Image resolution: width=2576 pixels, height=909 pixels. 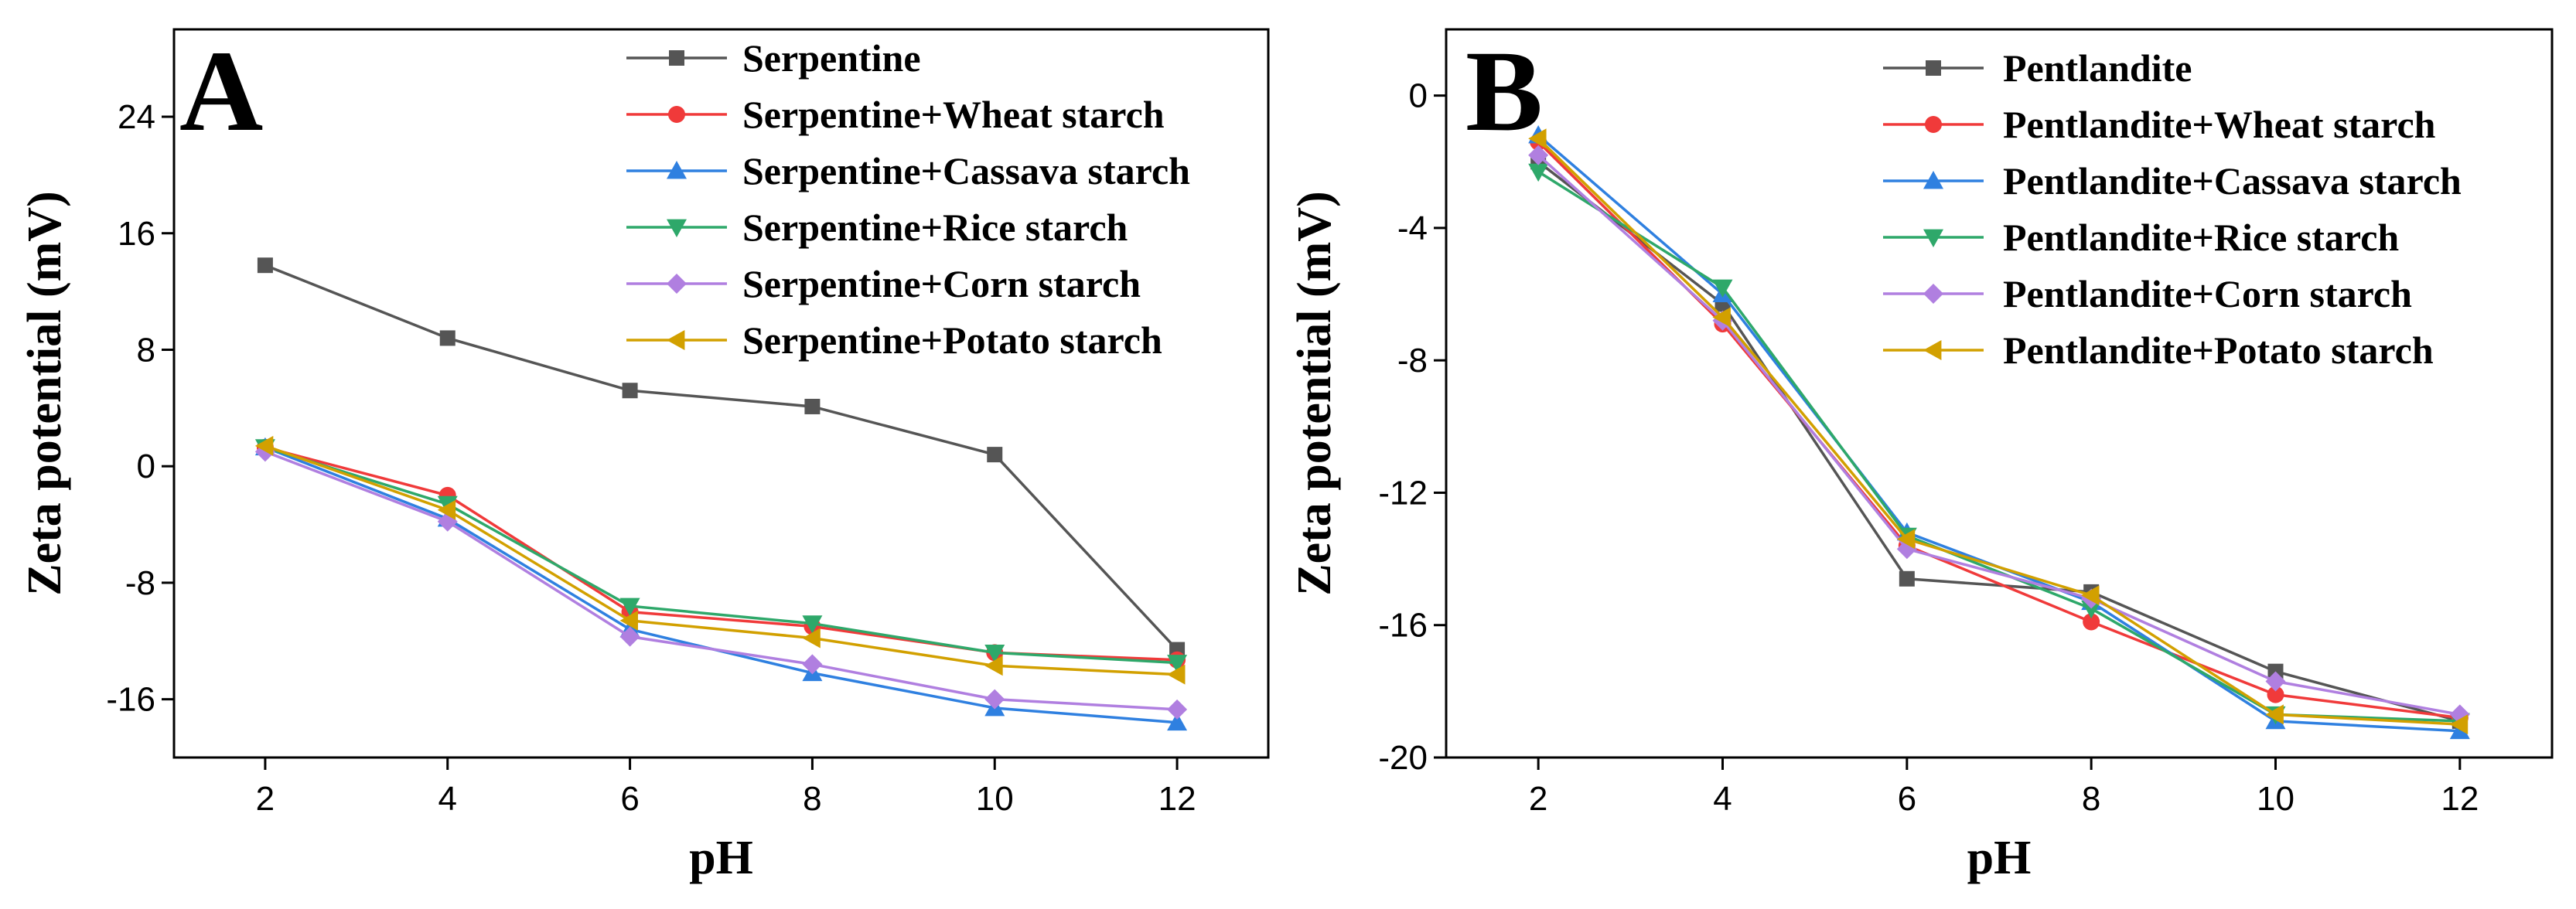 What do you see at coordinates (2219, 350) in the screenshot?
I see `legend-label: Pentlandite+Potato starch` at bounding box center [2219, 350].